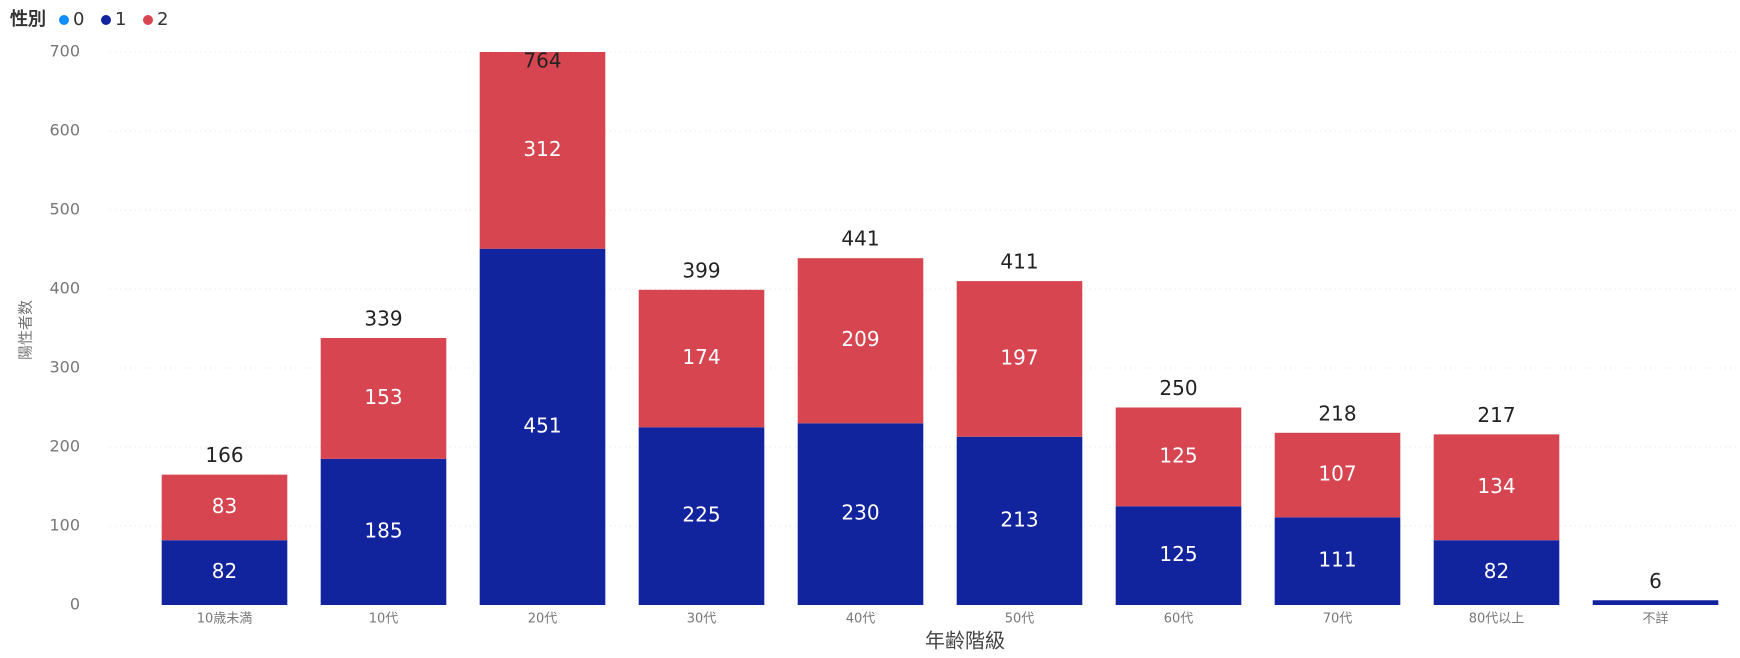  What do you see at coordinates (64, 209) in the screenshot?
I see `y-tick-label: 500` at bounding box center [64, 209].